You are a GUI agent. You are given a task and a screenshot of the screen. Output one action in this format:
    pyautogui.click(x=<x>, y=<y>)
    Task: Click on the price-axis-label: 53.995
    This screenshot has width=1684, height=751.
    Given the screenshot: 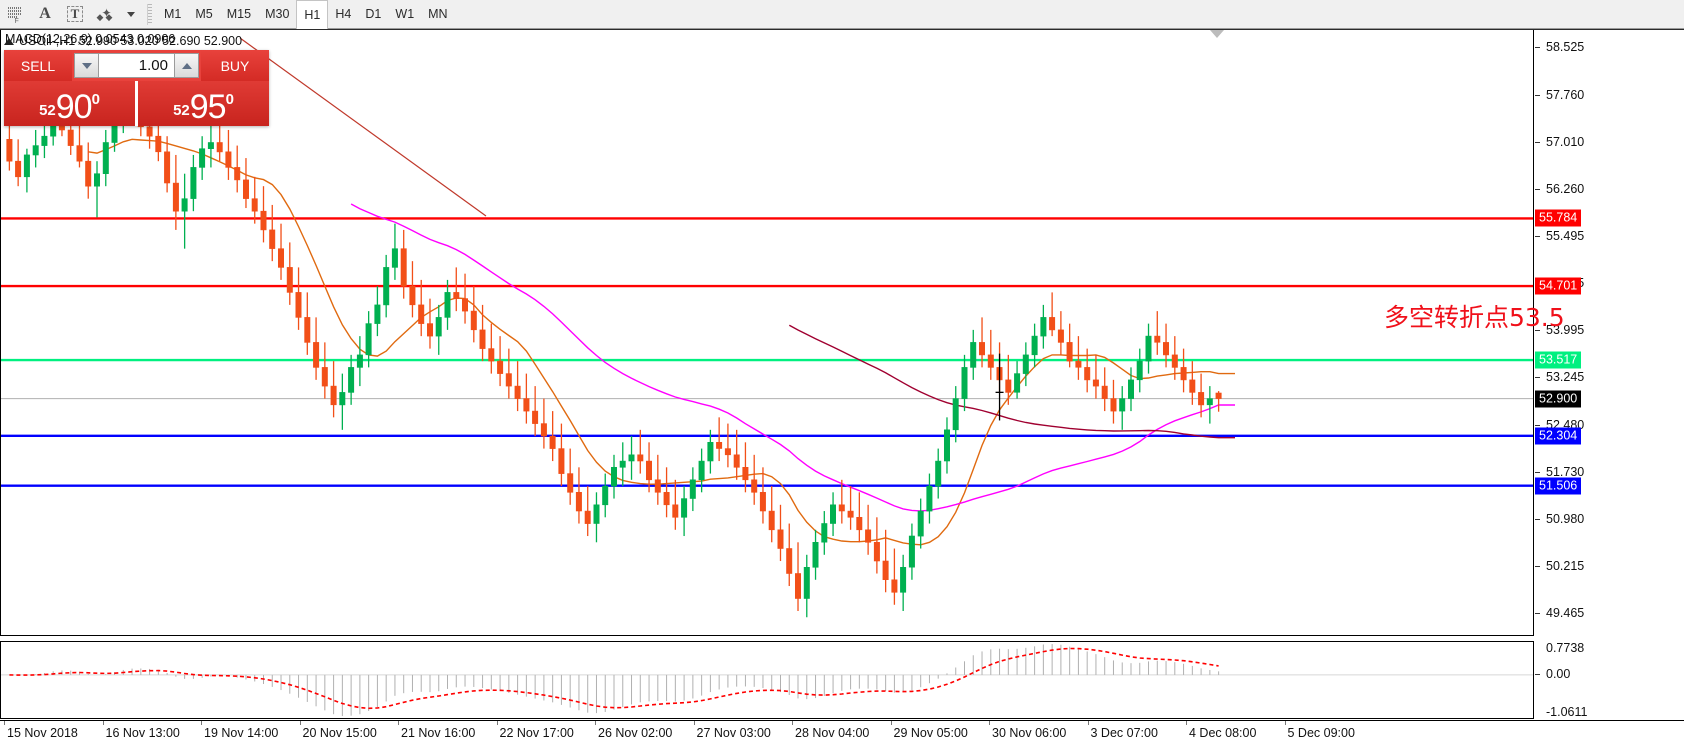 What is the action you would take?
    pyautogui.click(x=1565, y=330)
    